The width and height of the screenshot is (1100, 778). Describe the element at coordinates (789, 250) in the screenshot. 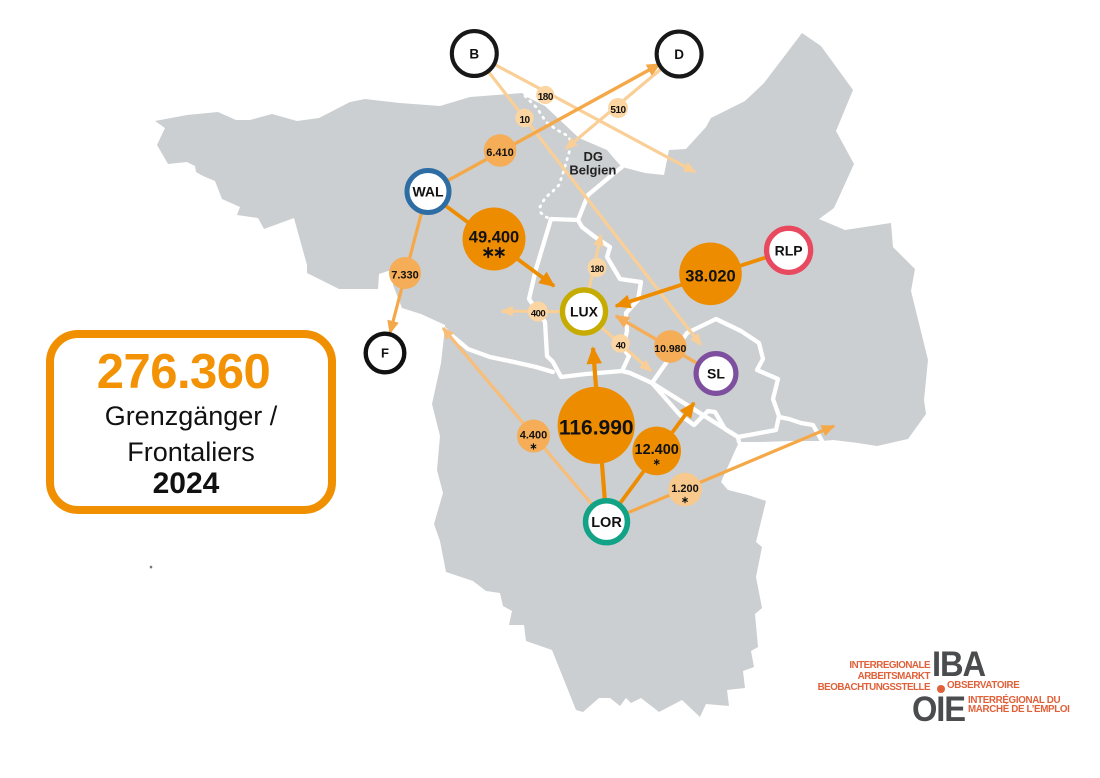

I see `svg-text: RLP` at that location.